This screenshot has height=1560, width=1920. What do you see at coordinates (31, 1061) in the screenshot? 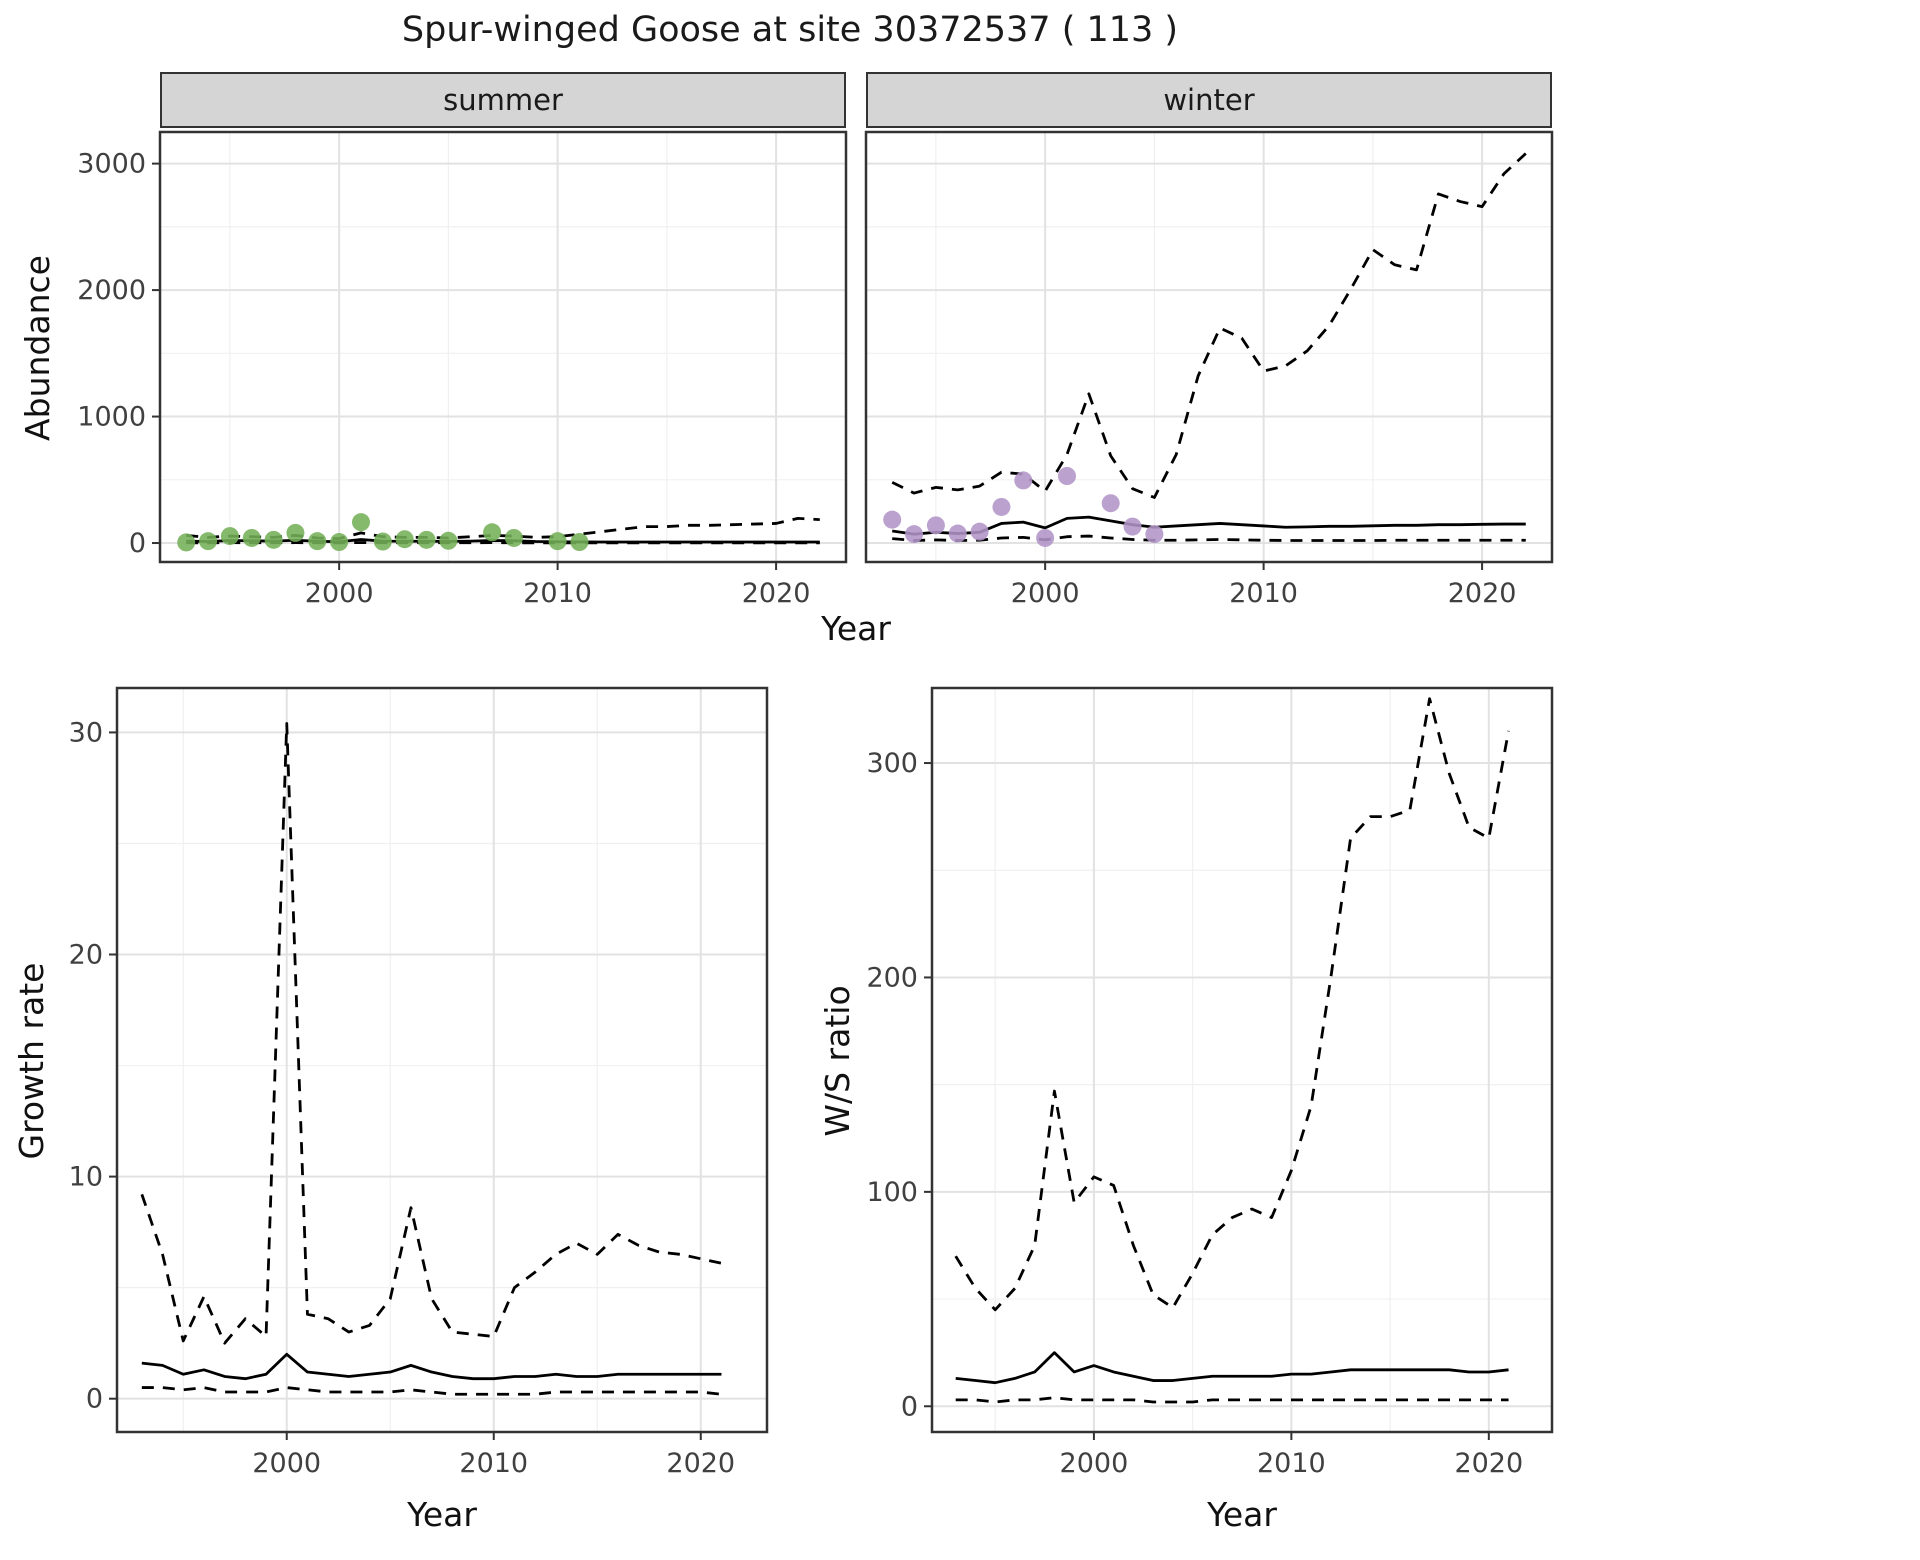
I see `growth-rate-y-axis-title: Growth rate` at bounding box center [31, 1061].